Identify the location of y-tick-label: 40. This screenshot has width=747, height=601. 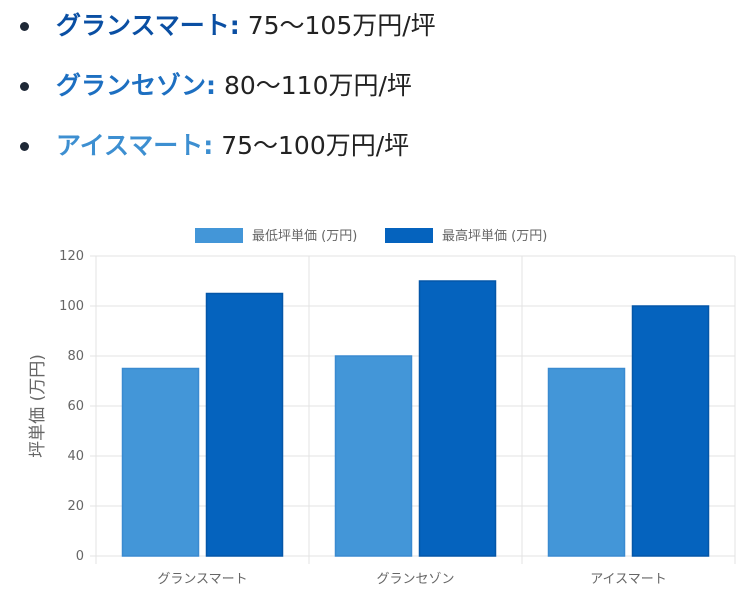
(75, 456).